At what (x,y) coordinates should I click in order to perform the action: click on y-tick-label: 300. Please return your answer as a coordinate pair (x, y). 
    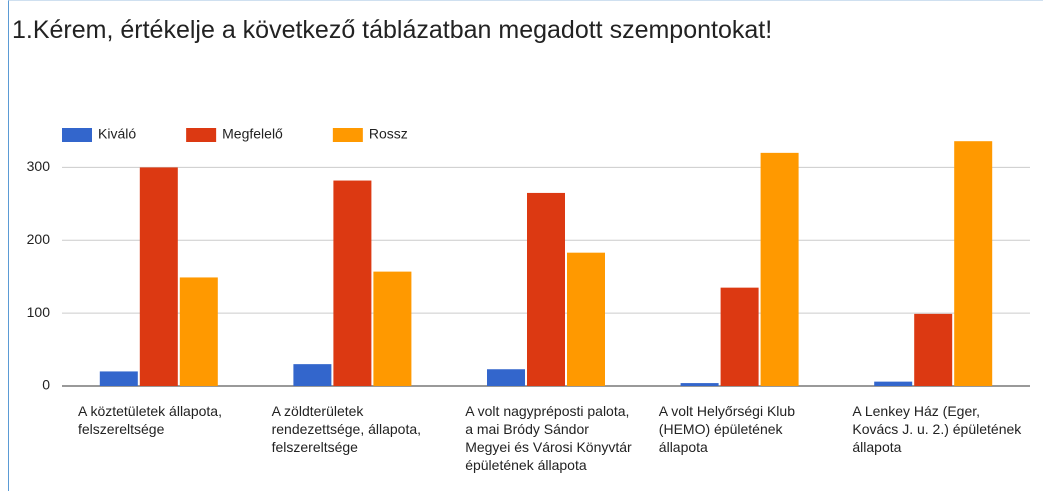
    Looking at the image, I should click on (39, 166).